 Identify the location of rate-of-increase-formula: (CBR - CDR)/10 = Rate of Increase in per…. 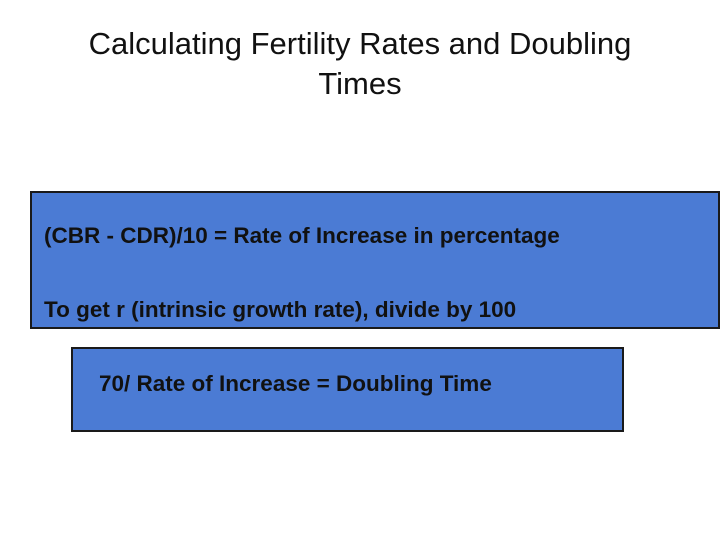
(302, 235).